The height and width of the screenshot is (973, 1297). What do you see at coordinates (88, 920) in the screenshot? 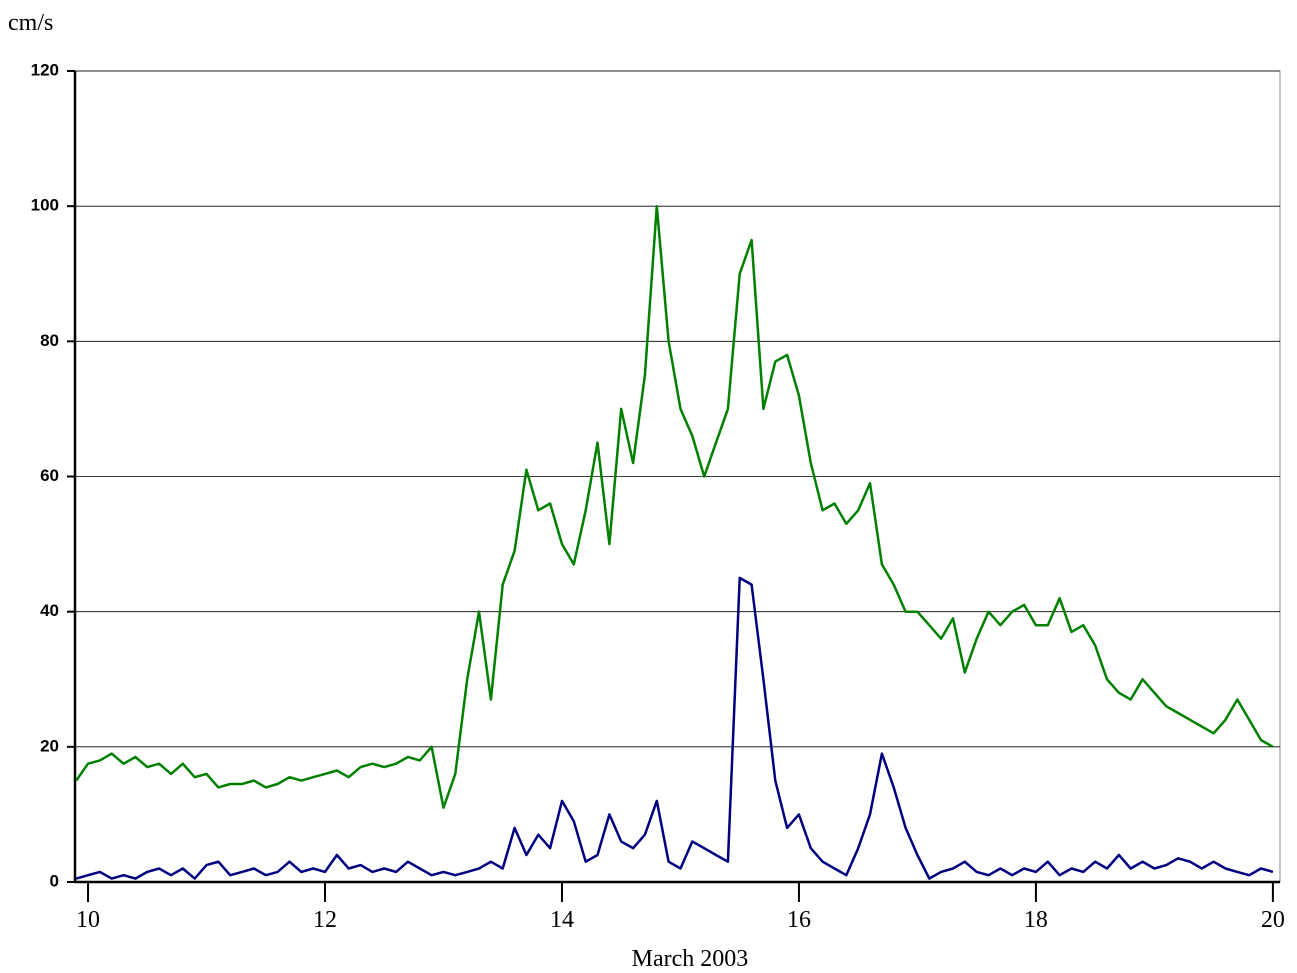
I see `x-tick-label: 10` at bounding box center [88, 920].